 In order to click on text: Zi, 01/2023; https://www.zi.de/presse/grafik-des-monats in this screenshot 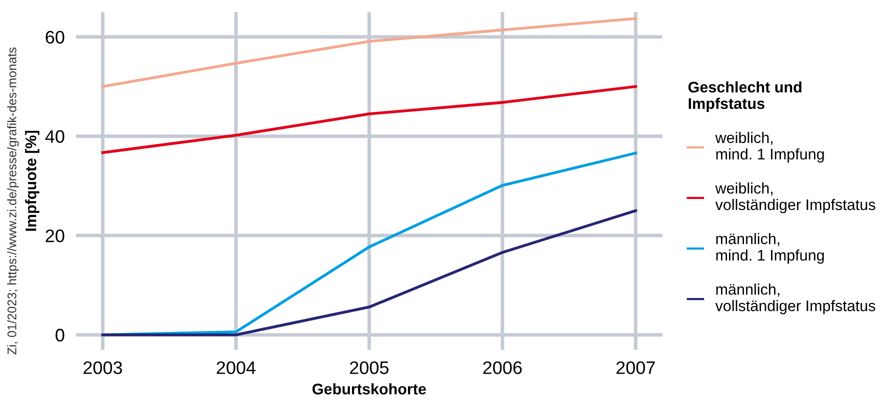, I will do `click(13, 201)`.